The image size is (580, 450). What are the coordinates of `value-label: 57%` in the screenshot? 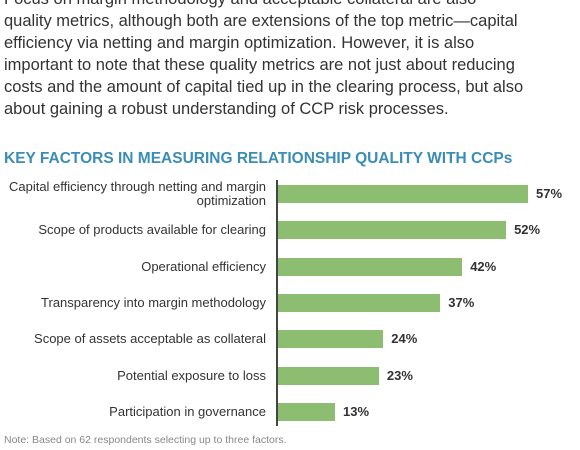 It's located at (549, 193).